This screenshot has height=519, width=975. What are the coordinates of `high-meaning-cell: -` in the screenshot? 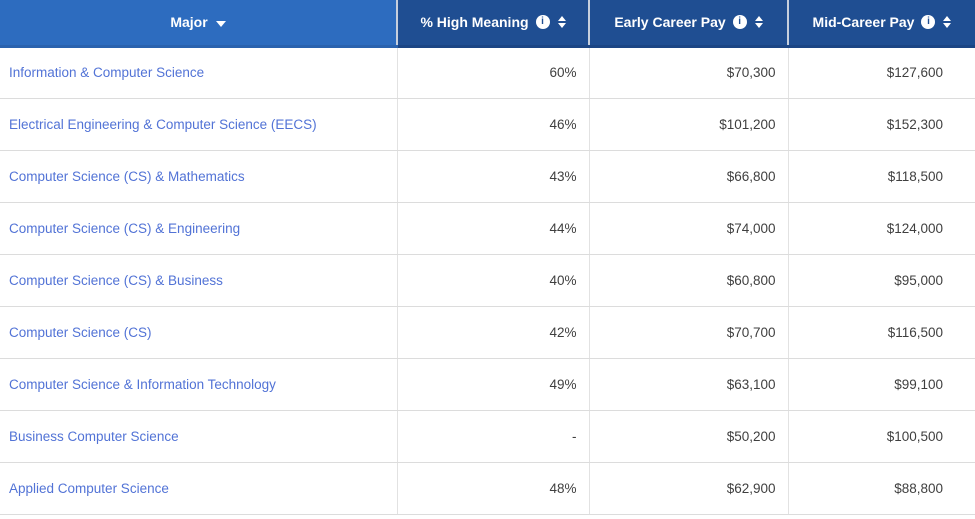 It's located at (492, 436).